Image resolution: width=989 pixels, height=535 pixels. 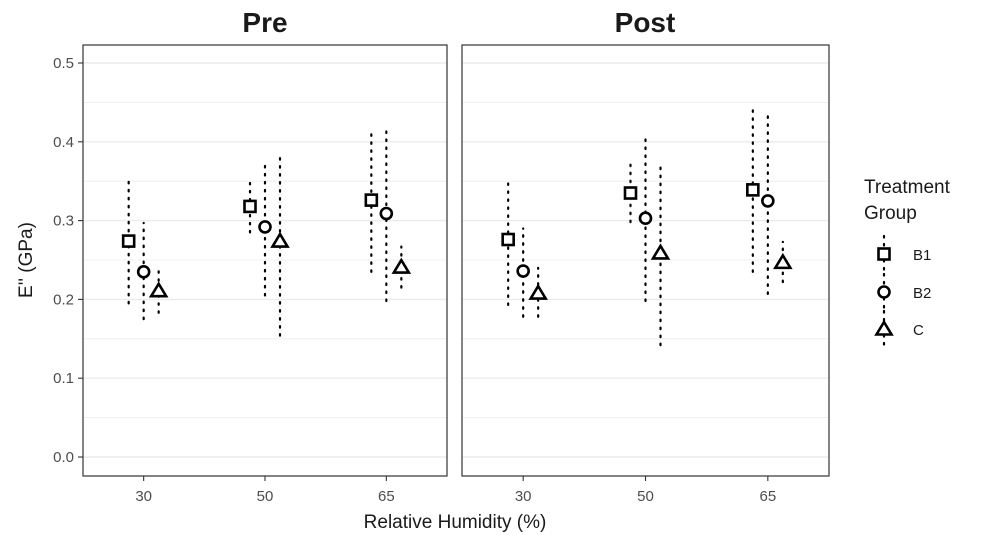 I want to click on panel-title-post: Post, so click(x=645, y=22).